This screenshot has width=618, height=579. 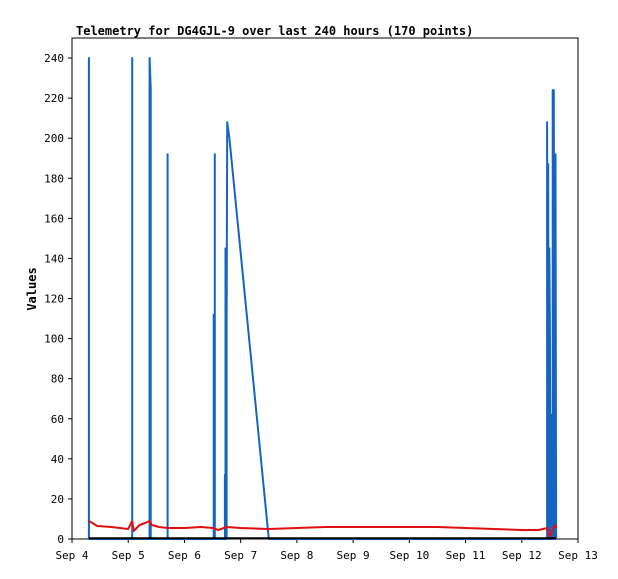 I want to click on x-tick-label: Sep 5, so click(x=128, y=555).